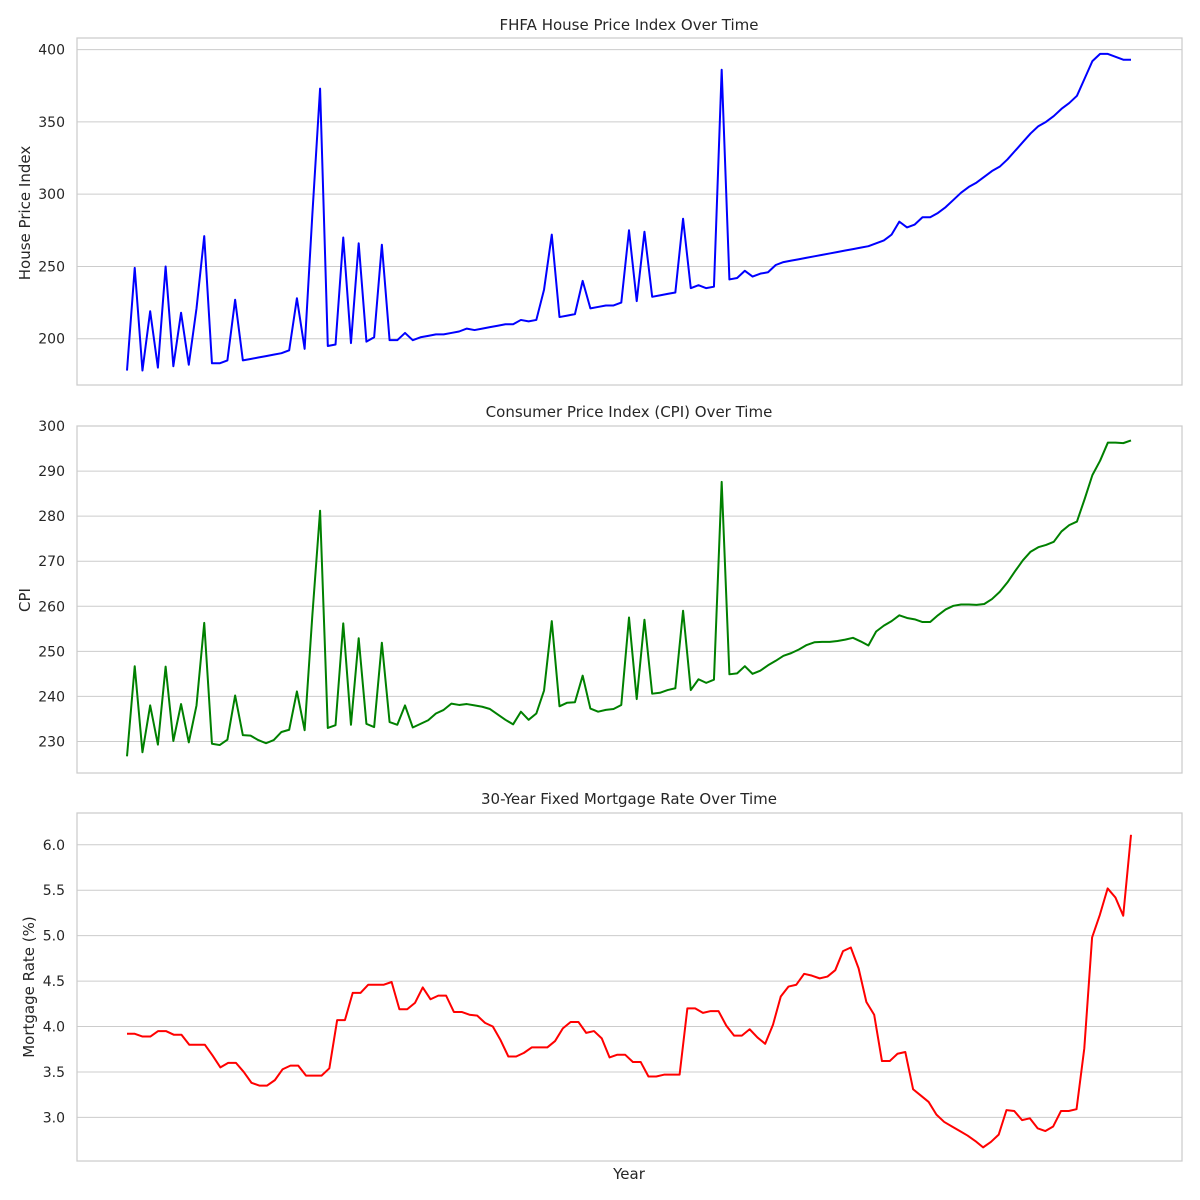 This screenshot has height=1200, width=1200. I want to click on y-tick-label: 350, so click(51, 123).